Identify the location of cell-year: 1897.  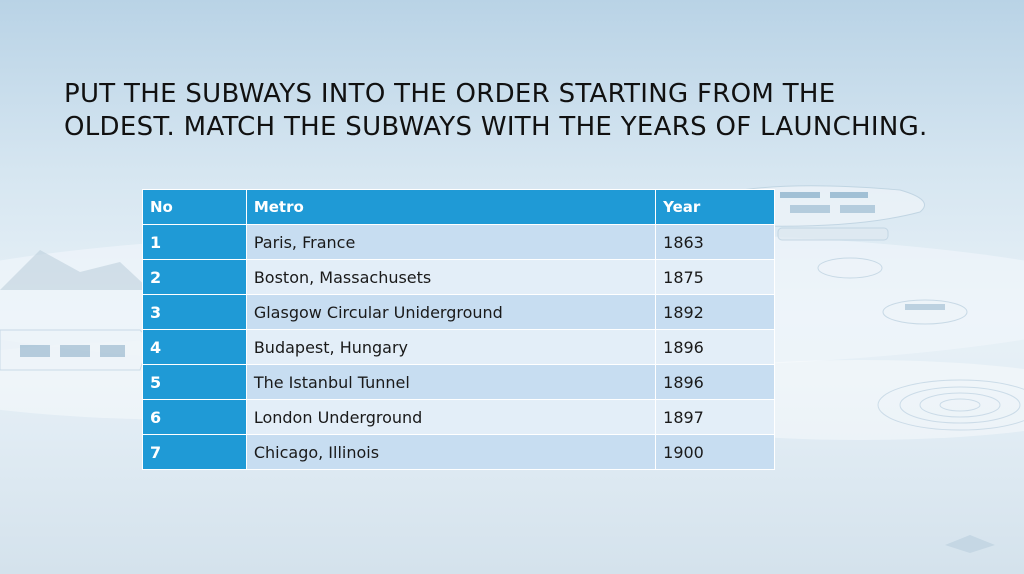
(715, 417).